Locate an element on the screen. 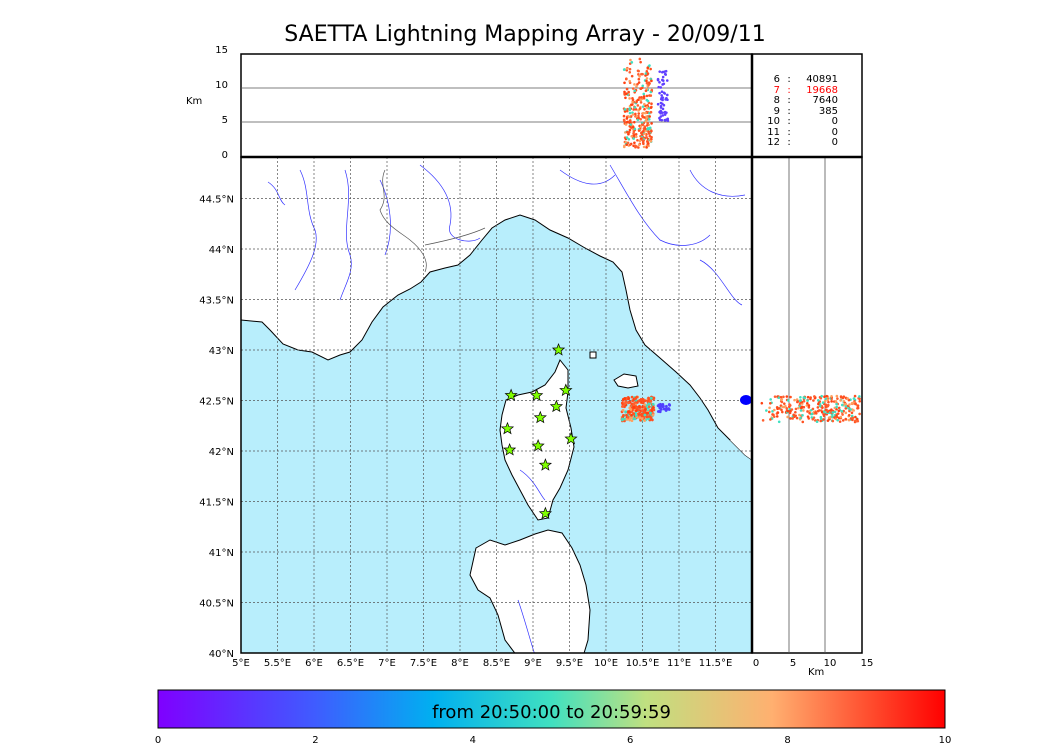  colorbar is located at coordinates (551, 709).